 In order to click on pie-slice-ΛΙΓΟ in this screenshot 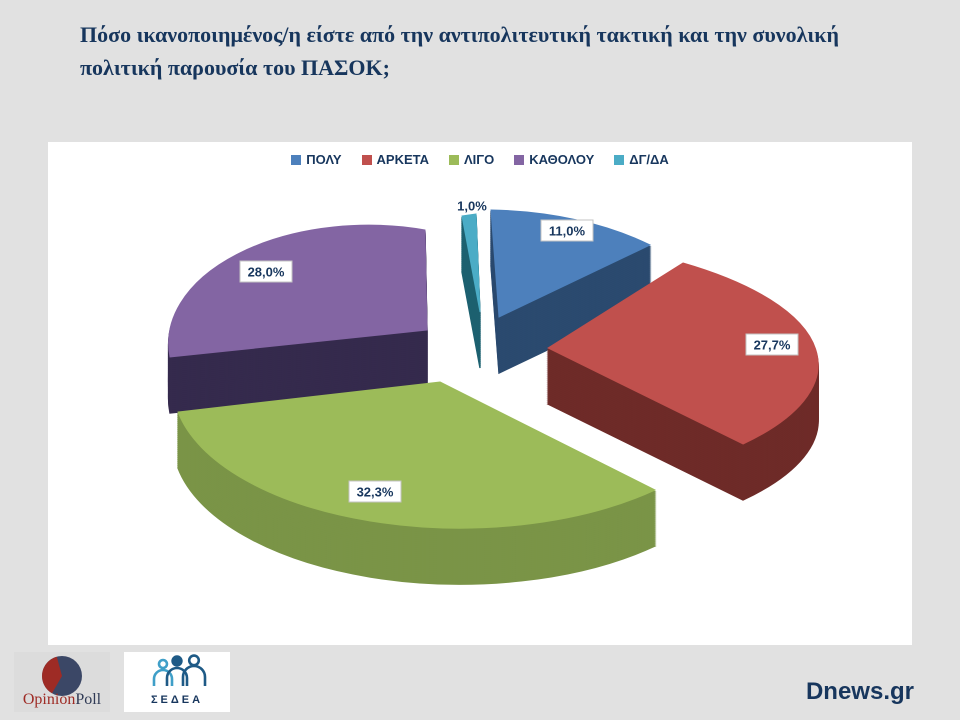, I will do `click(417, 483)`.